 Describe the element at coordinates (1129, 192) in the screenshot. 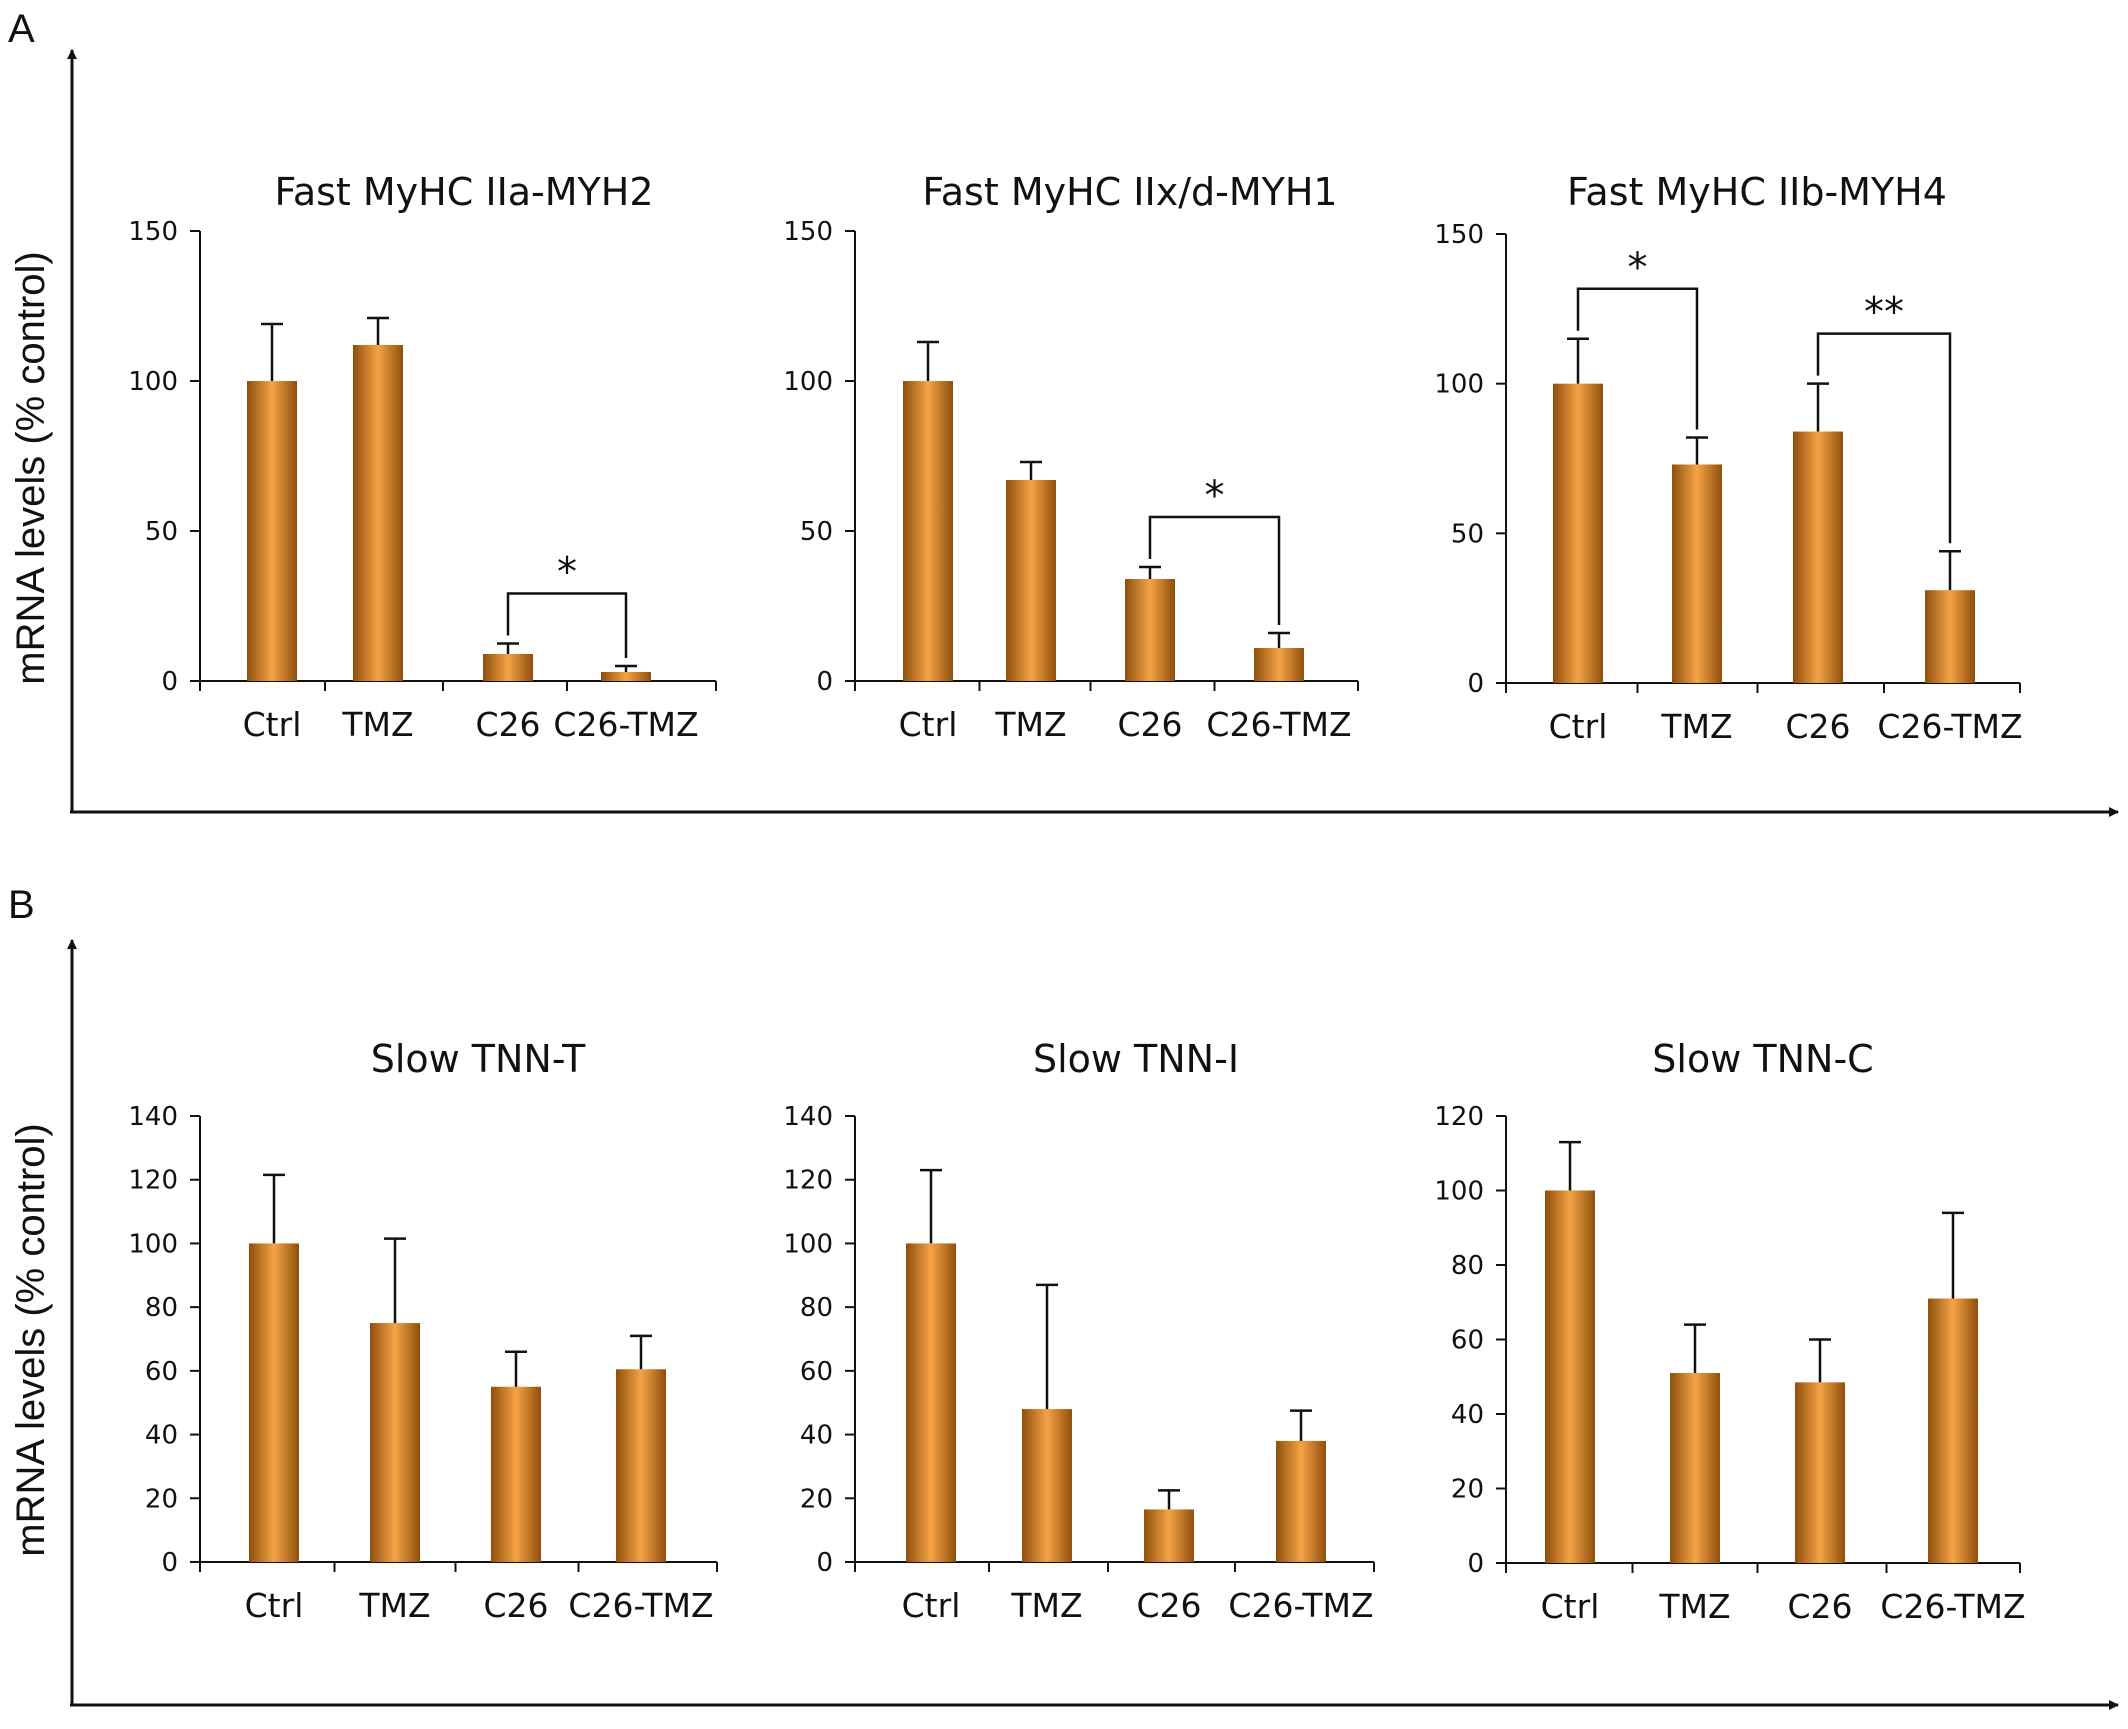

I see `chart-title: Fast MyHC IIx/d-MYH1` at that location.